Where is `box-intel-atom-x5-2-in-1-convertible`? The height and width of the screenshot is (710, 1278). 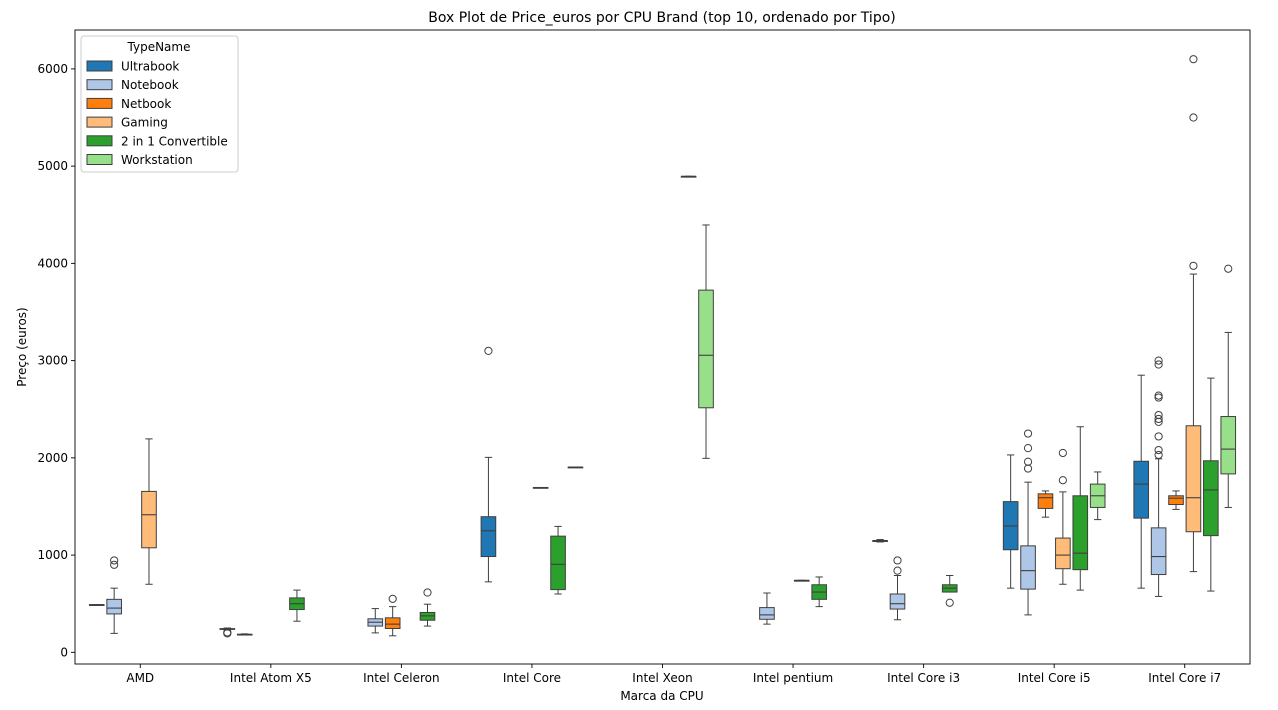
box-intel-atom-x5-2-in-1-convertible is located at coordinates (297, 605).